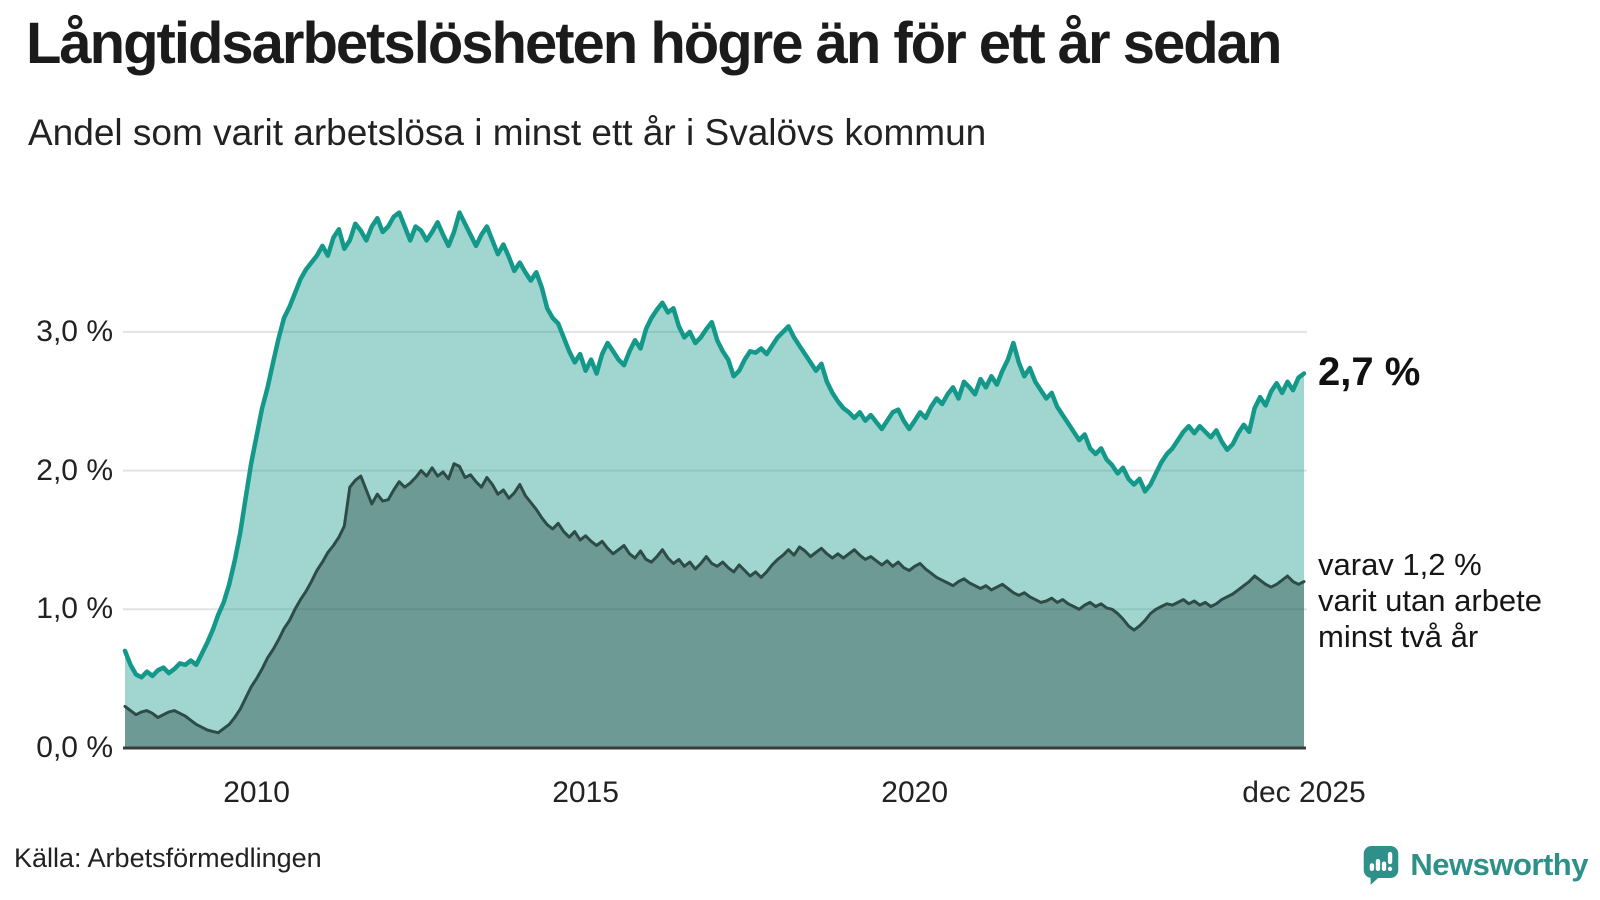  Describe the element at coordinates (1398, 636) in the screenshot. I see `secondary-annotation-line: minst två år` at that location.